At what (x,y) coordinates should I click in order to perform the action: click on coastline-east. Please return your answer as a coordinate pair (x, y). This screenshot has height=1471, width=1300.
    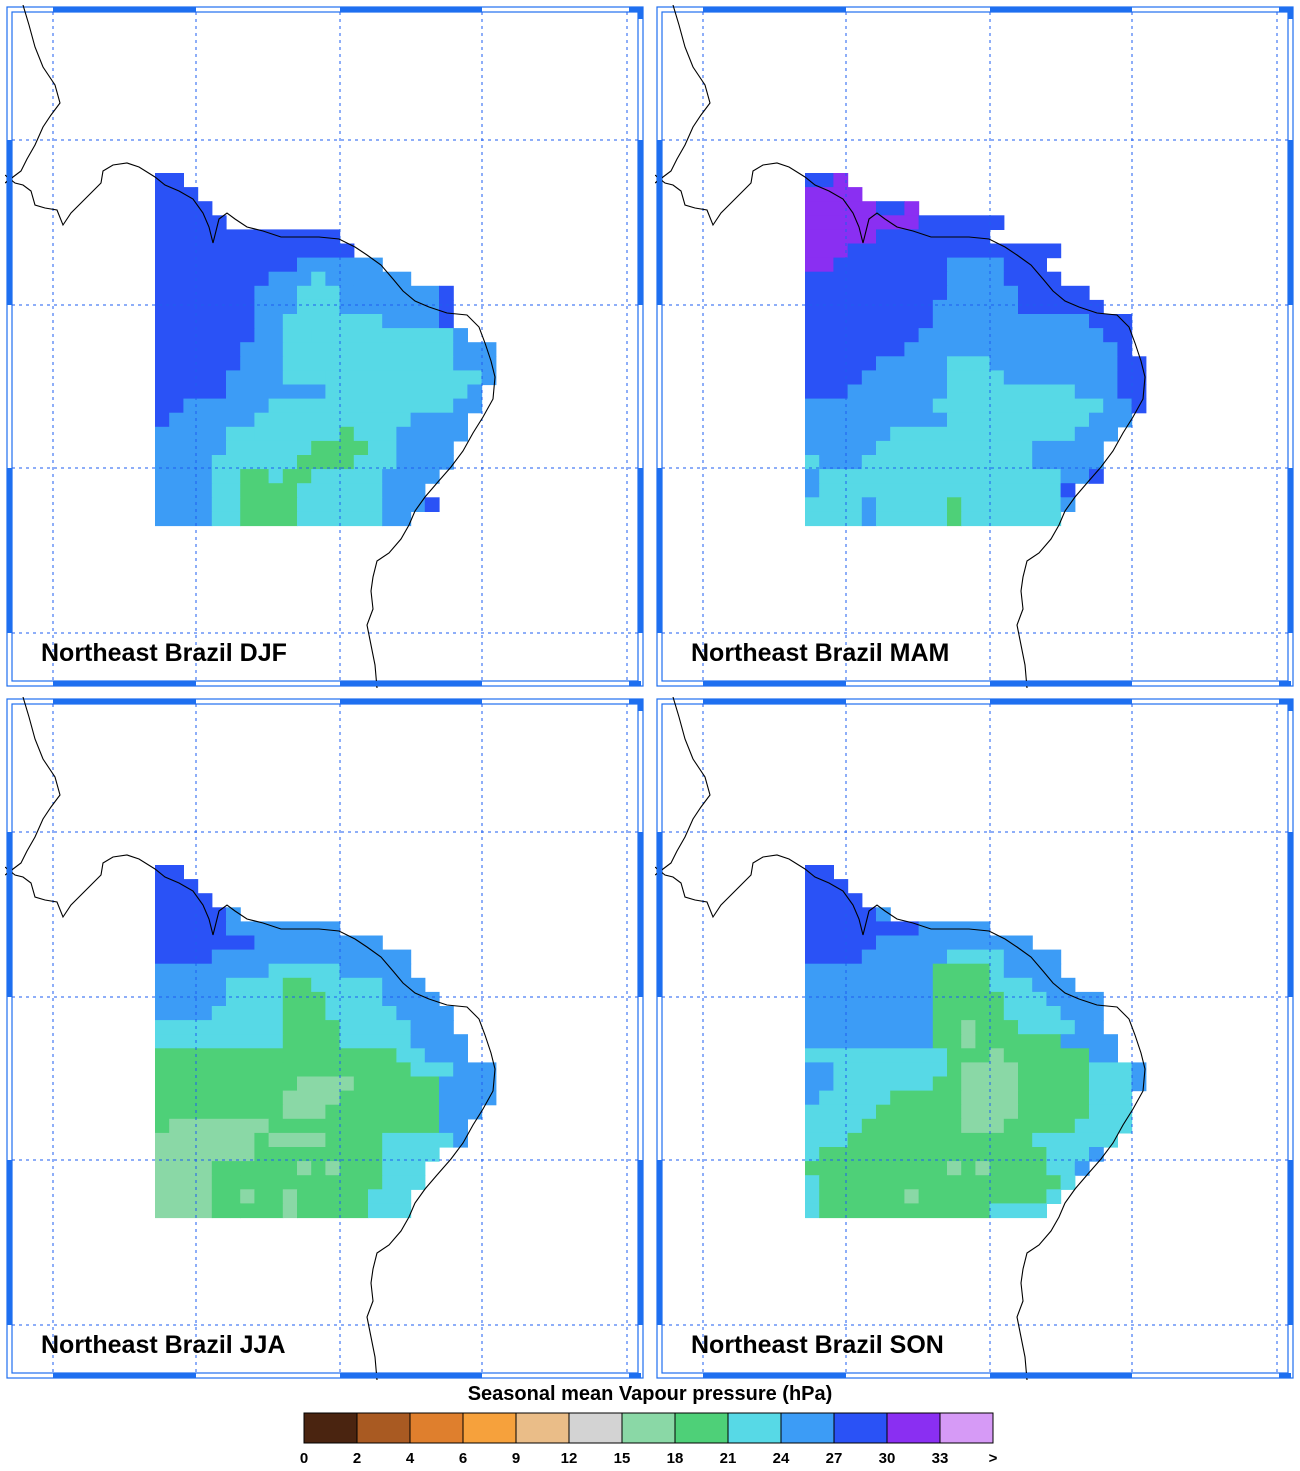
    Looking at the image, I should click on (900, 1117).